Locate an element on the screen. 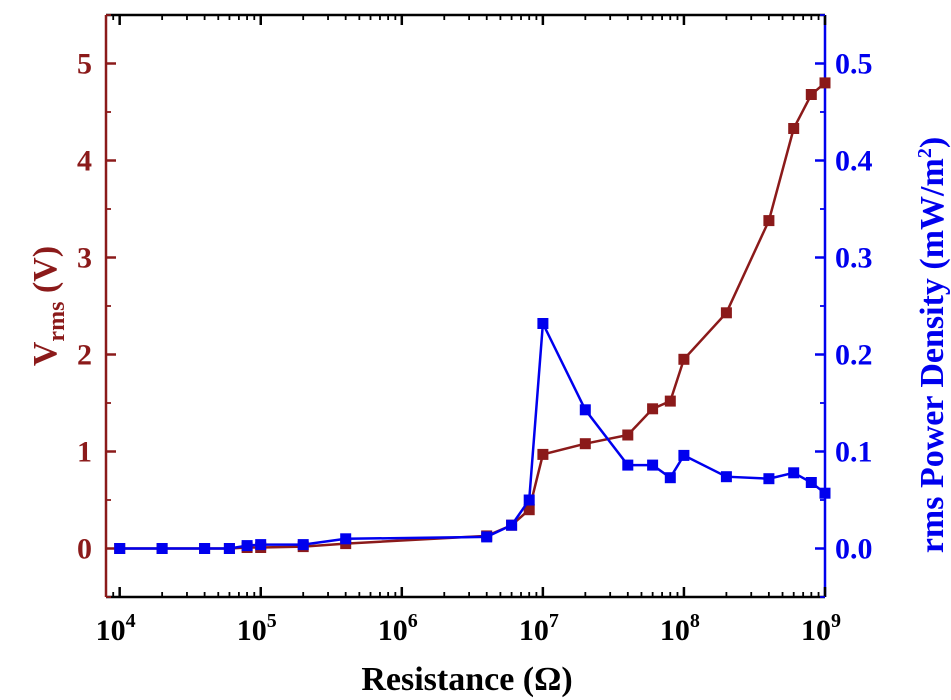  x-tick-label: 10⁷ is located at coordinates (539, 628).